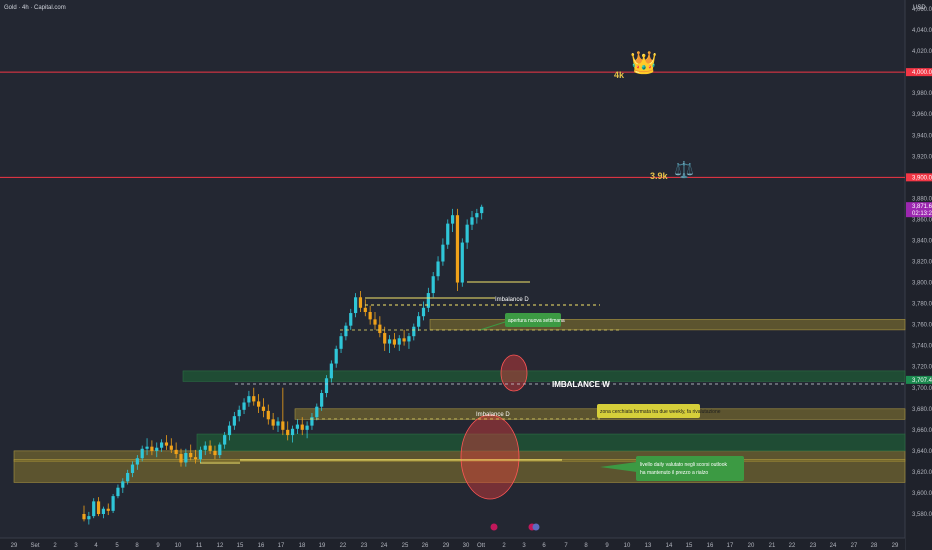 Image resolution: width=932 pixels, height=550 pixels. Describe the element at coordinates (922, 31) in the screenshot. I see `price-tick-label: 4,040.00` at that location.